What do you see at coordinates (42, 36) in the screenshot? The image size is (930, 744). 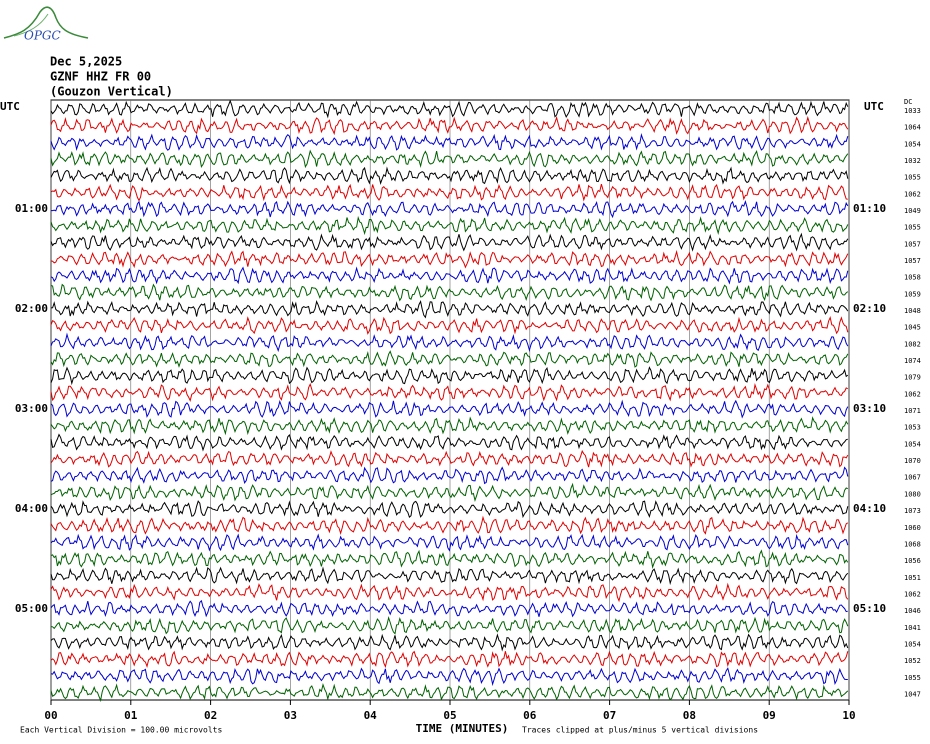 I see `logo-text: OPGC` at bounding box center [42, 36].